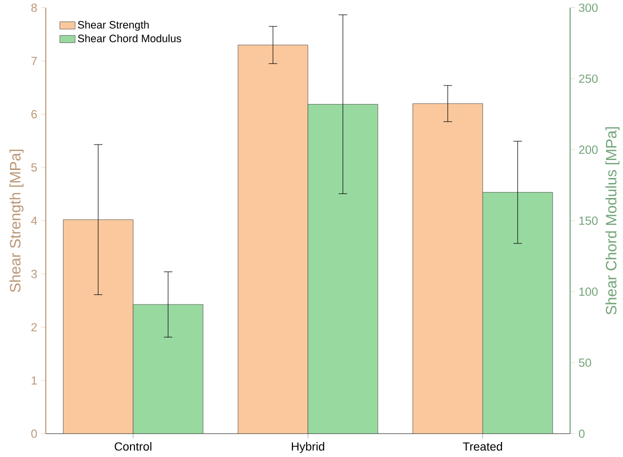 Image resolution: width=623 pixels, height=457 pixels. I want to click on y-tick-label: 2, so click(34, 327).